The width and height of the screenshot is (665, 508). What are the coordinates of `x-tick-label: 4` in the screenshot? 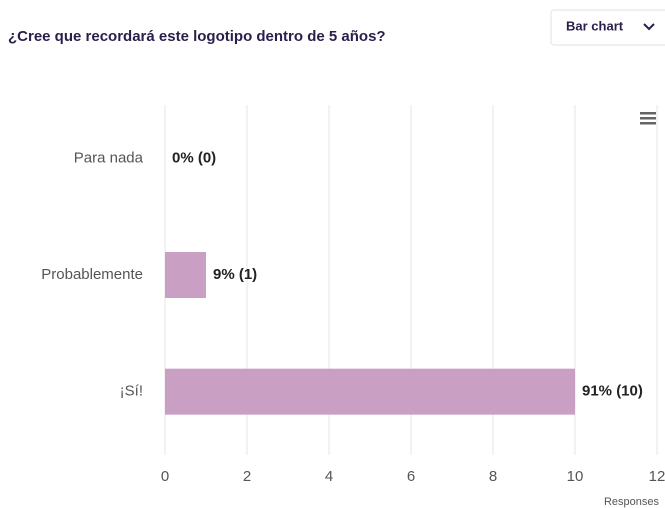 It's located at (329, 476).